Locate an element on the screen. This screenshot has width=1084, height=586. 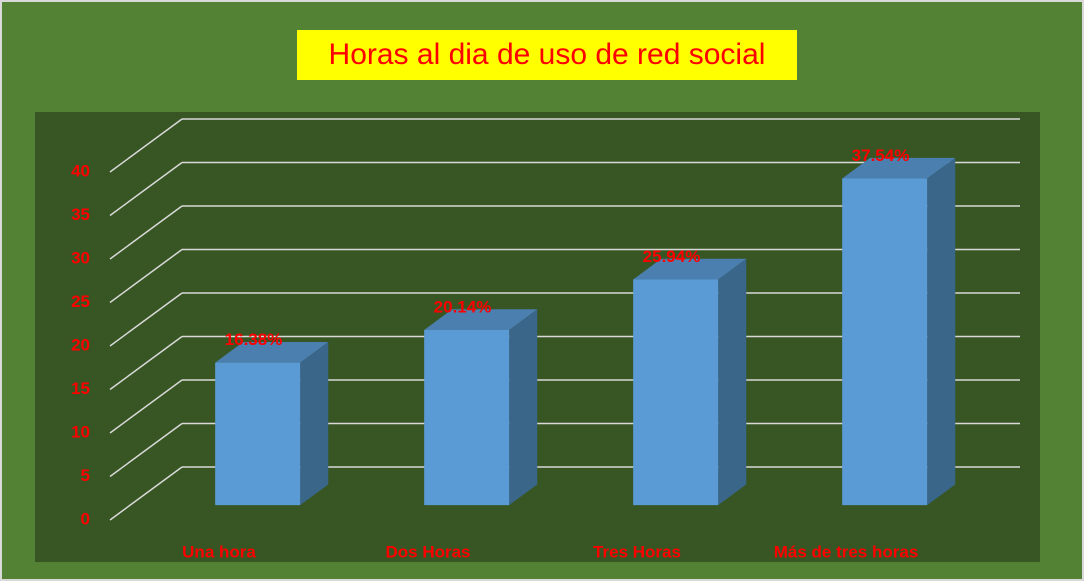
y-tick-label: 35 is located at coordinates (80, 214).